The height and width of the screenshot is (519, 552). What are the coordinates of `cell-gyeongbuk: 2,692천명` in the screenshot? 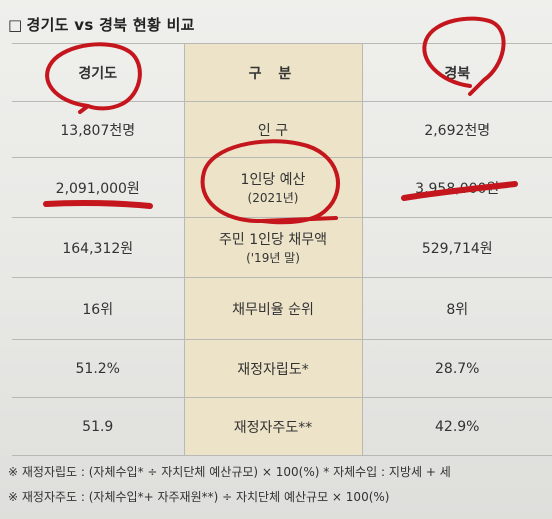 It's located at (456, 129).